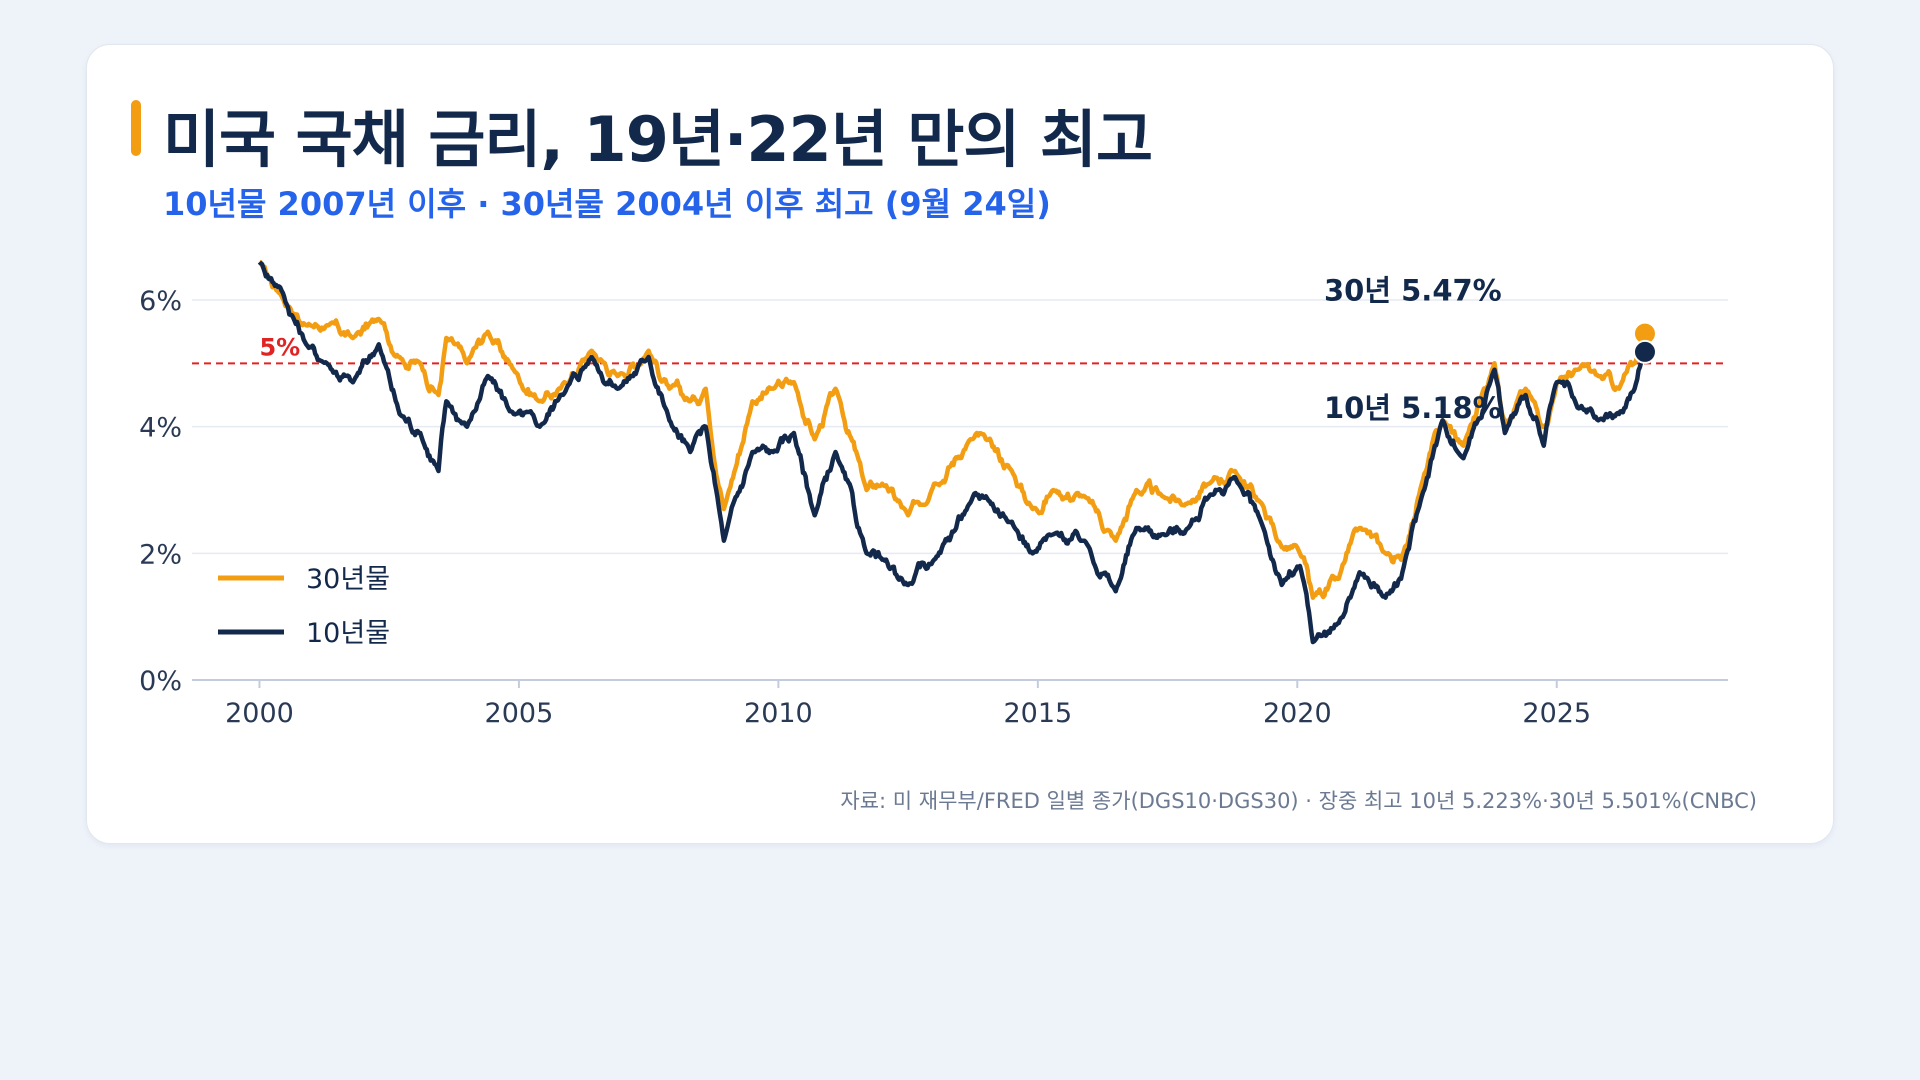  I want to click on title-accent-bar, so click(136, 128).